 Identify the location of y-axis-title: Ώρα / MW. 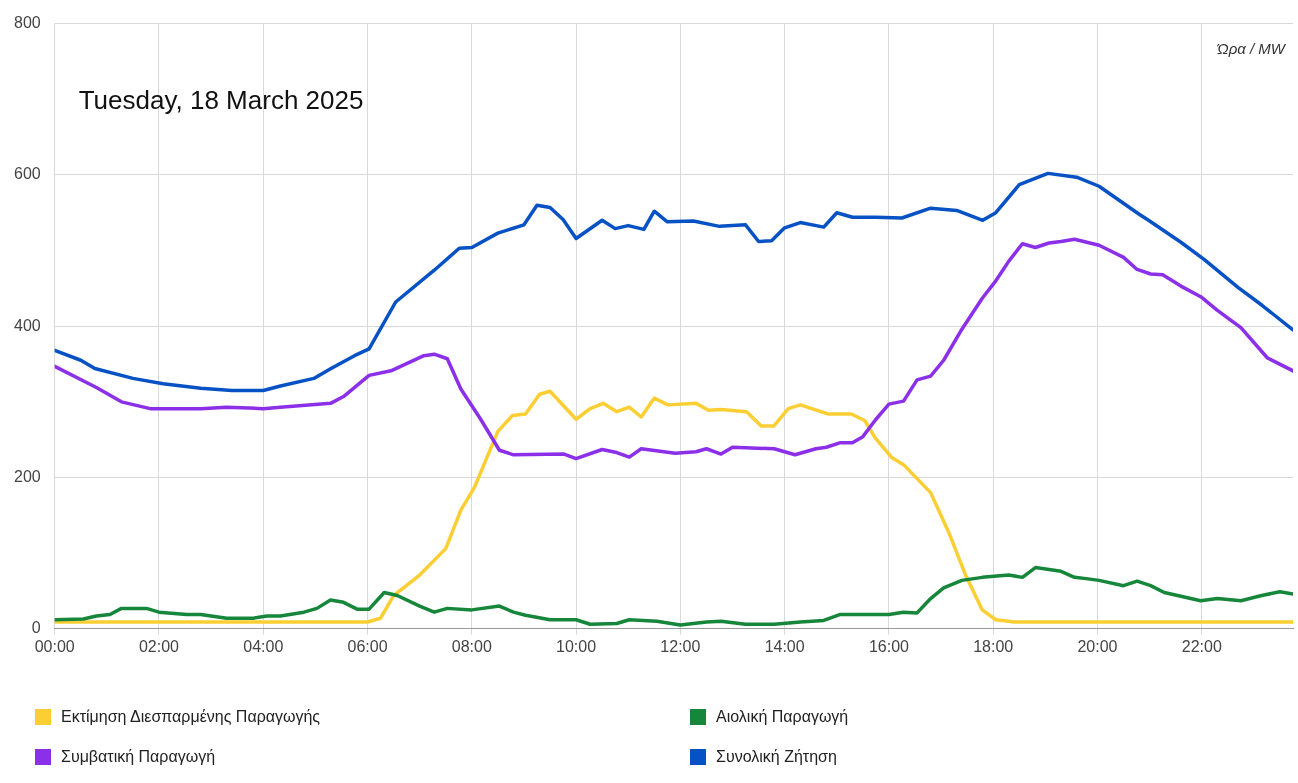
(1252, 48).